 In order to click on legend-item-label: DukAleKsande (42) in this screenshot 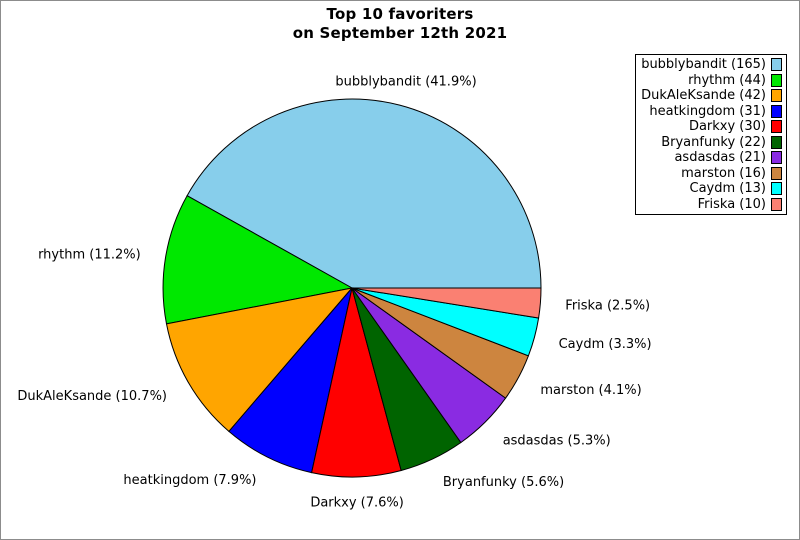, I will do `click(703, 96)`.